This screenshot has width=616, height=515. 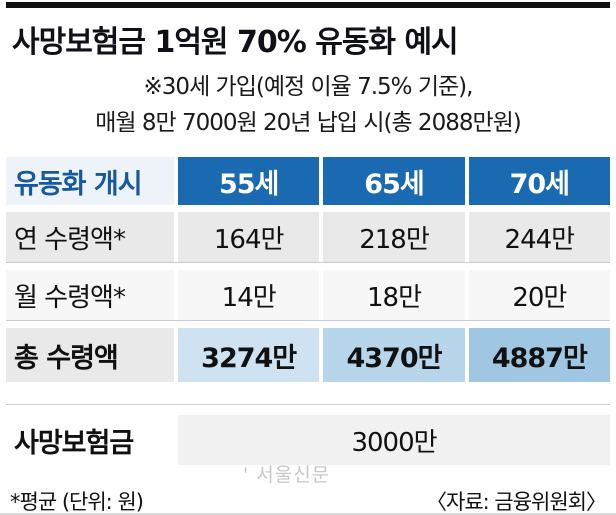 What do you see at coordinates (90, 355) in the screenshot?
I see `row-label-total-payout: 총 수령액` at bounding box center [90, 355].